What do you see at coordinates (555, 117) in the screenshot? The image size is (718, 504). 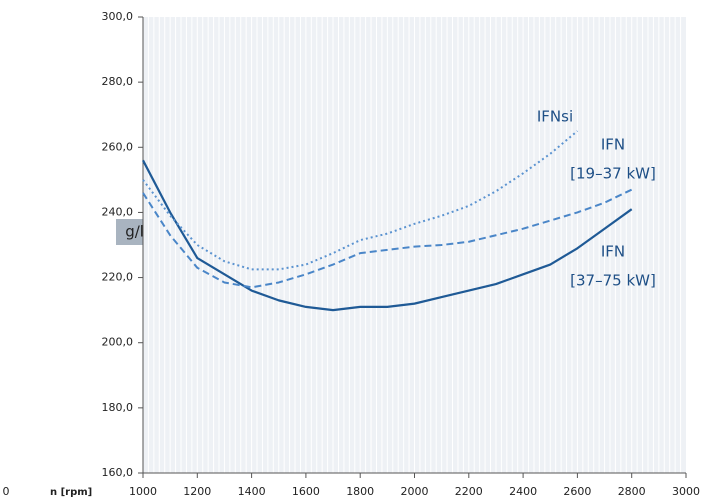 I see `series-label: IFNsi` at bounding box center [555, 117].